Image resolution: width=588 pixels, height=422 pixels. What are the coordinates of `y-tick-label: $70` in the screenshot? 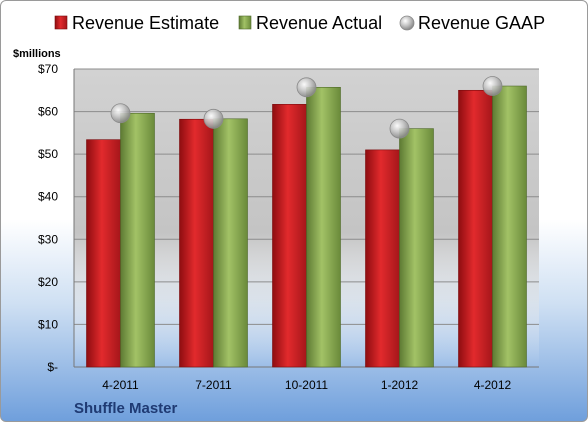 It's located at (48, 69).